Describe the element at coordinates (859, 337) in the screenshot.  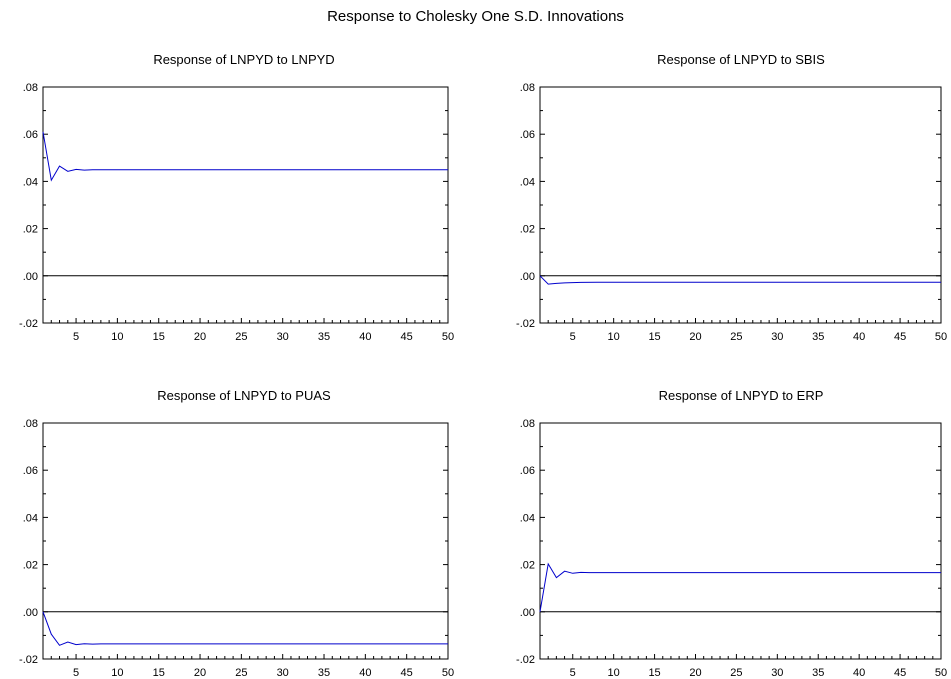
I see `x-tick-label-sbis: 40` at that location.